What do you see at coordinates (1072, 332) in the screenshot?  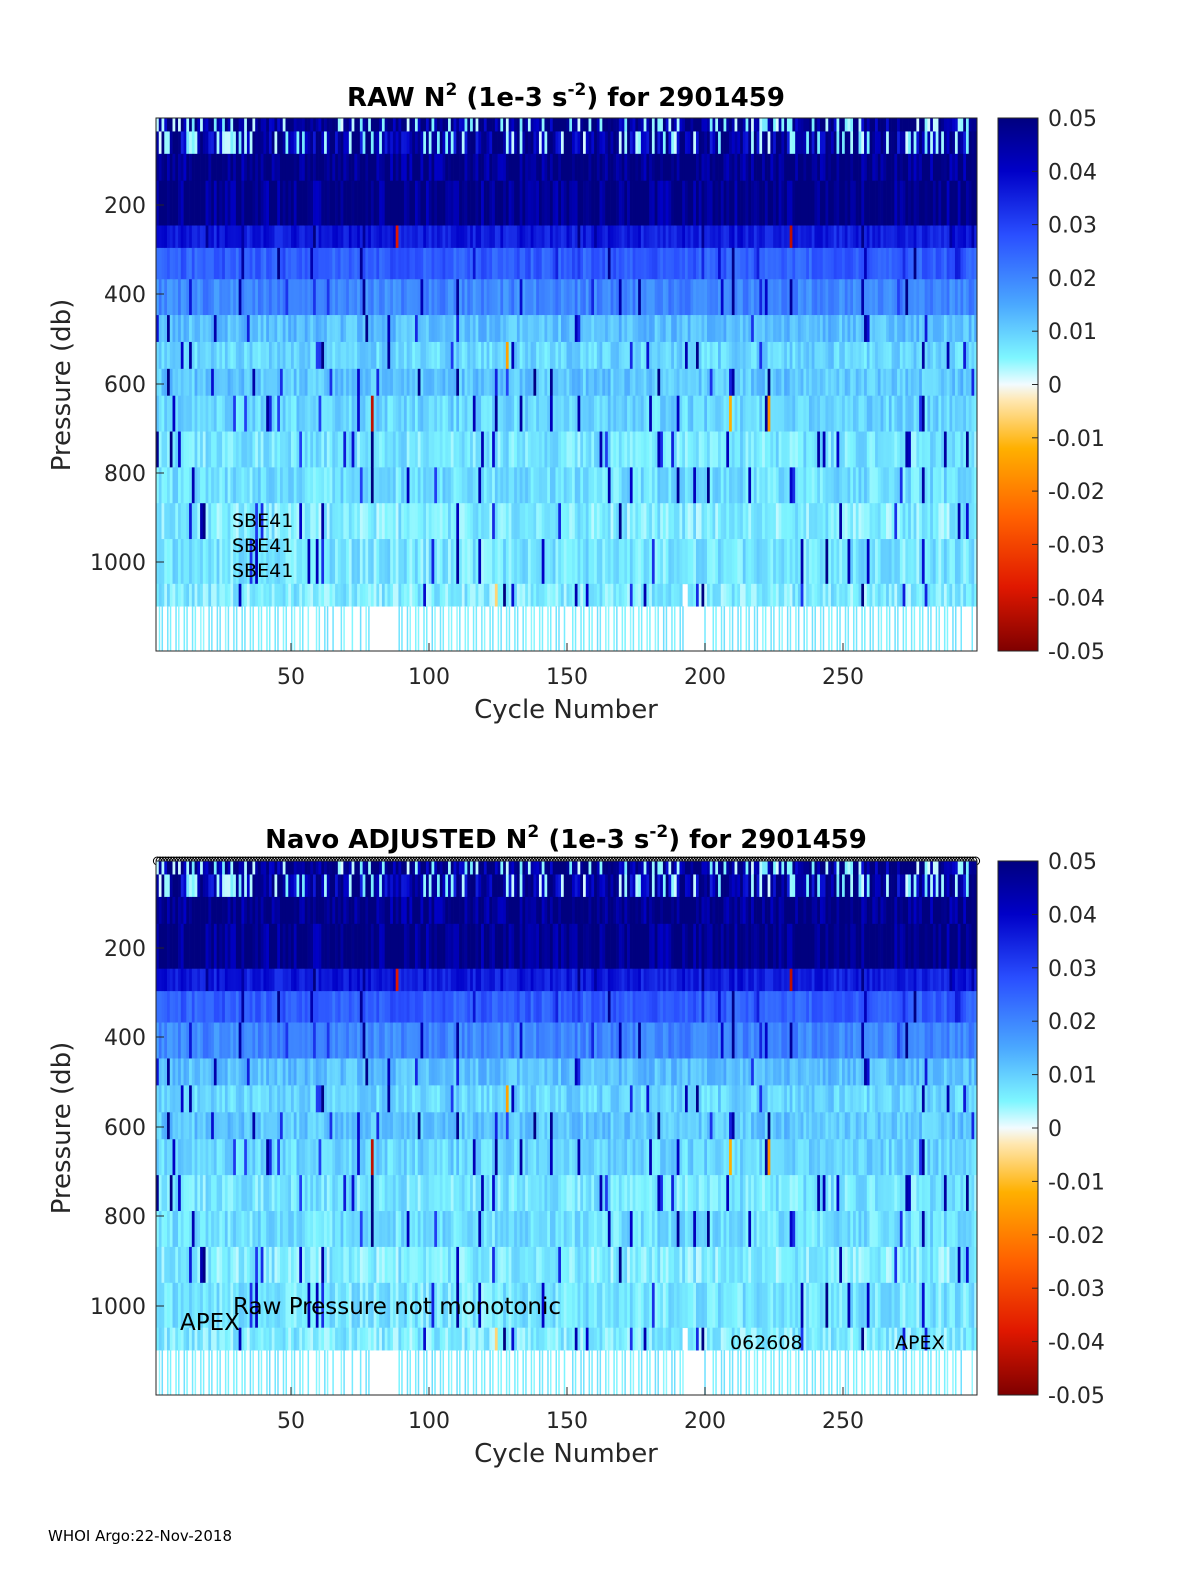 I see `colorbar-tick-label: 0.01` at bounding box center [1072, 332].